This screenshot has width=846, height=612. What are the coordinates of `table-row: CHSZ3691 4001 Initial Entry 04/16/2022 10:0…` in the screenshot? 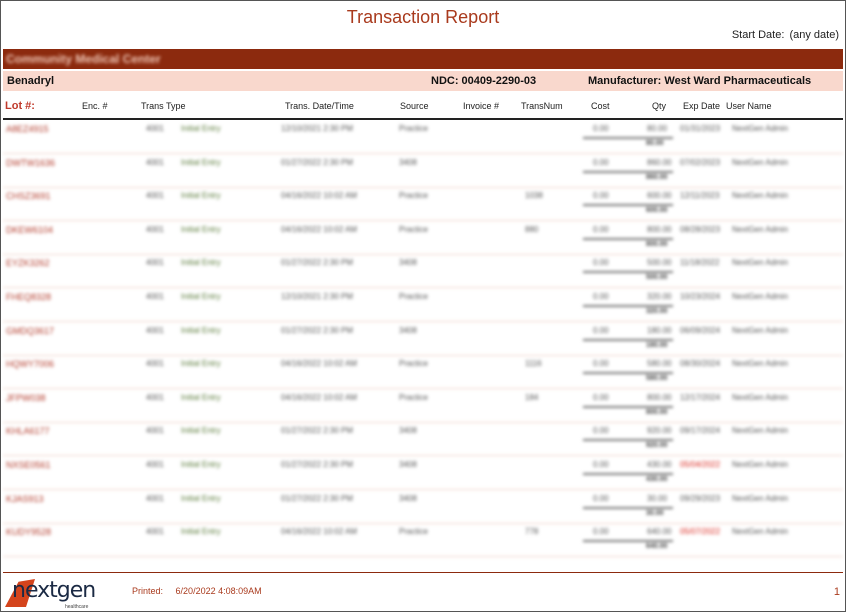 It's located at (423, 204).